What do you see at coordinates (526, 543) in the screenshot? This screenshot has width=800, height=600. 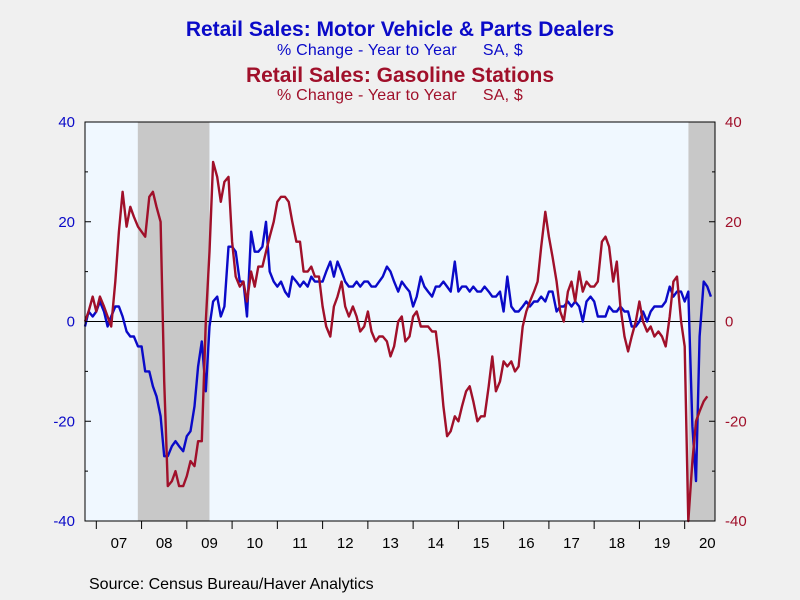 I see `x-tick-label-16: 16` at bounding box center [526, 543].